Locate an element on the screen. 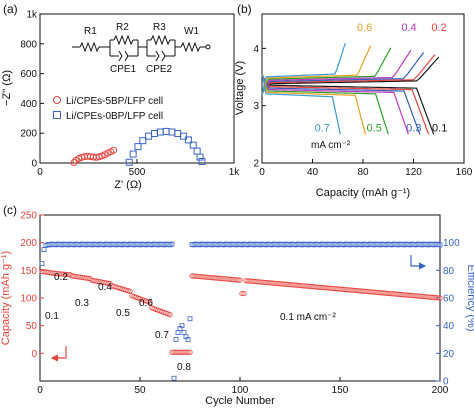  panel-a-ytick-label: 200 is located at coordinates (28, 134).